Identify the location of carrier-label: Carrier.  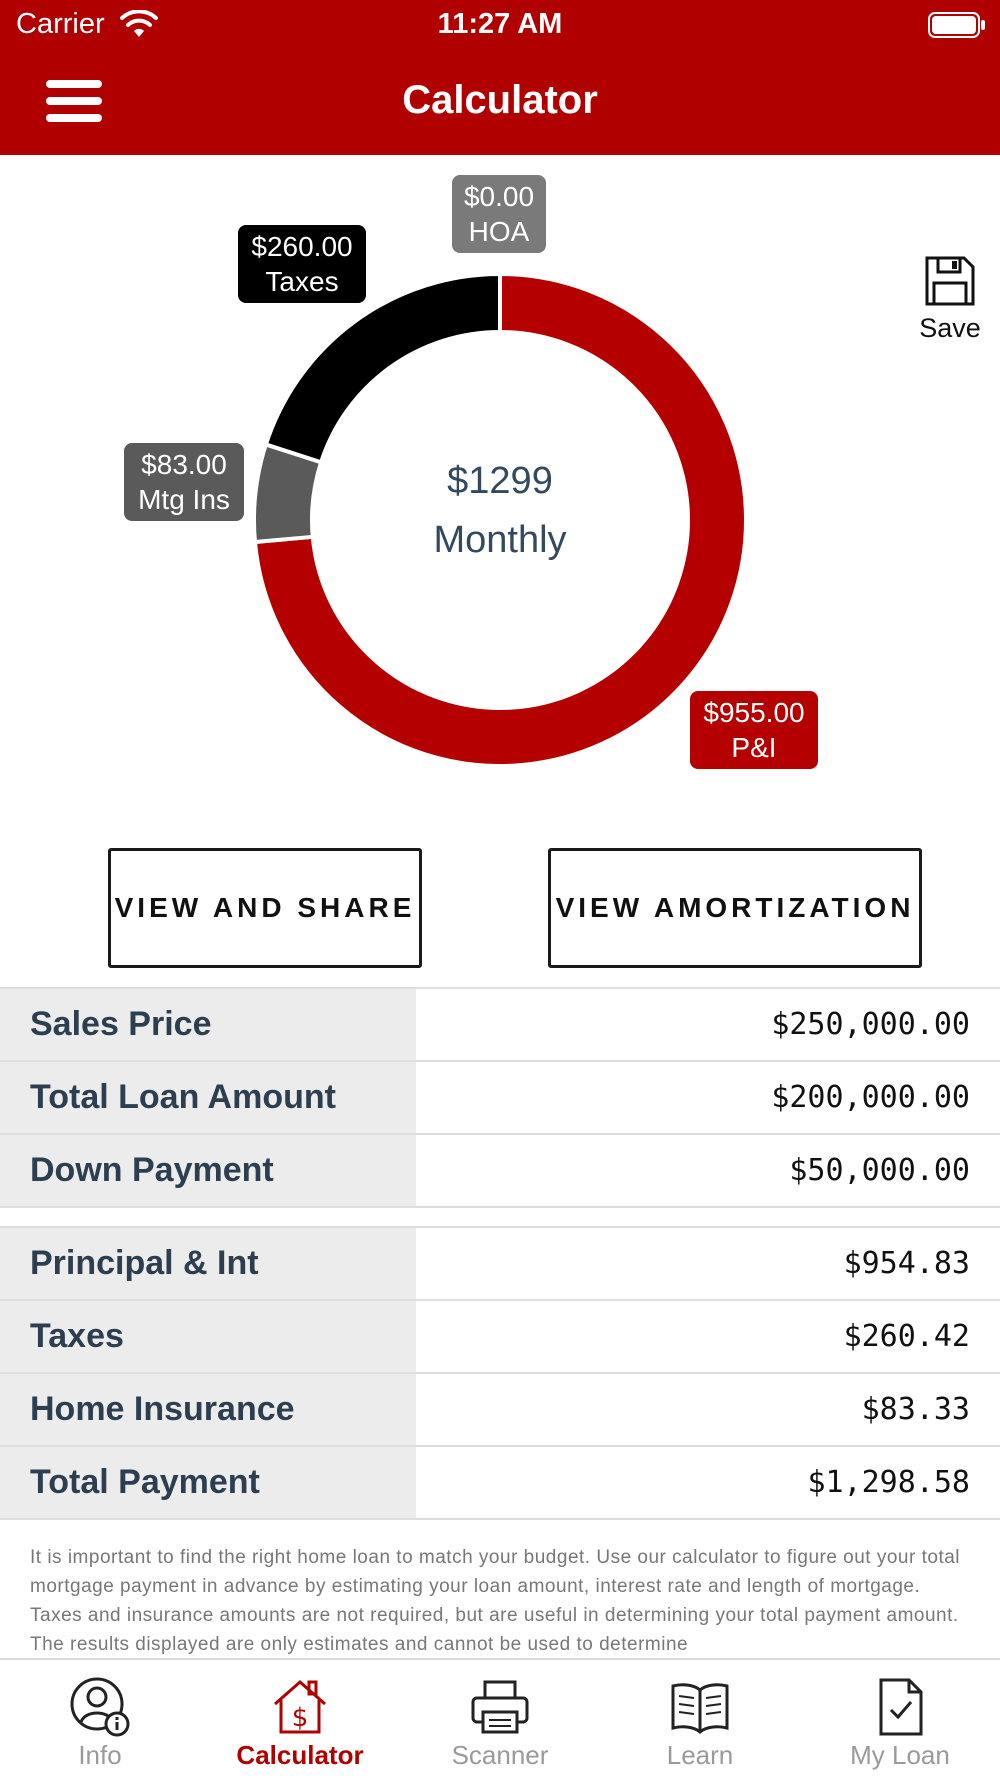
(60, 24).